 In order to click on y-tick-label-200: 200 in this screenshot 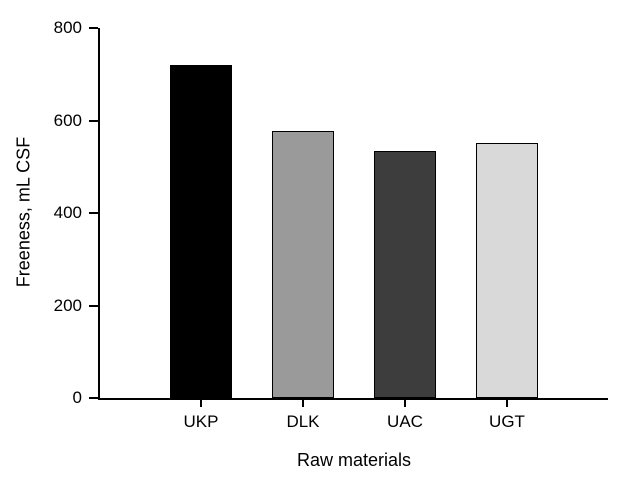, I will do `click(67, 305)`.